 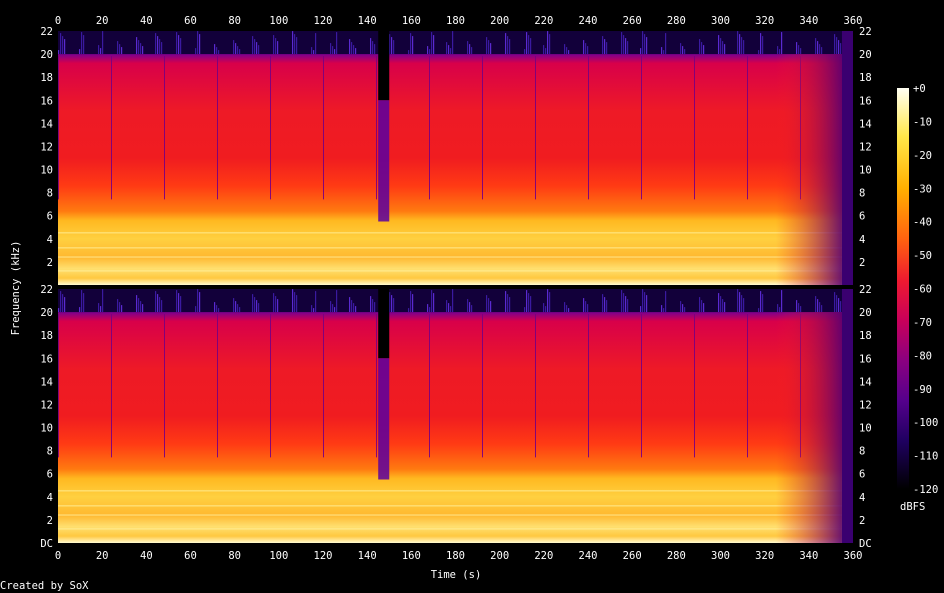 What do you see at coordinates (499, 556) in the screenshot?
I see `x-tick-label-bottom: 200` at bounding box center [499, 556].